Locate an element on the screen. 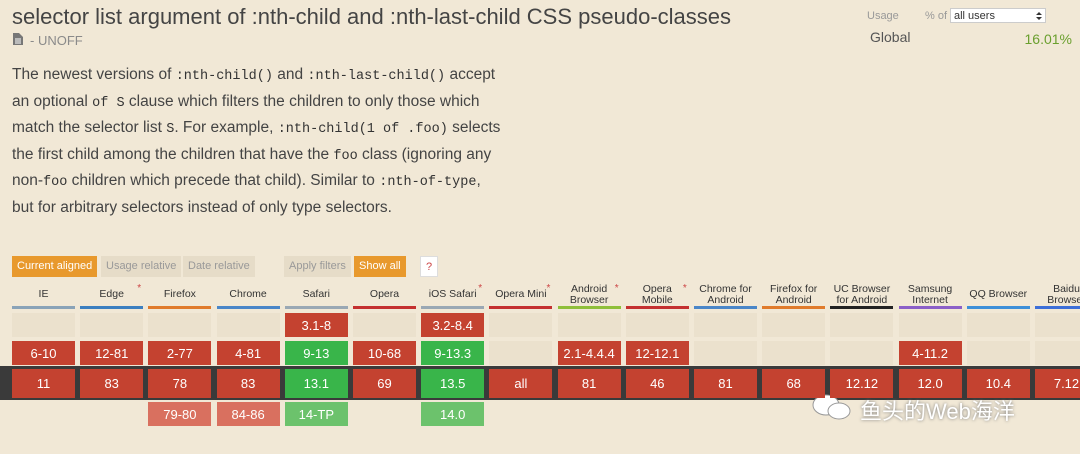  browser-name: Opera Mini is located at coordinates (521, 294).